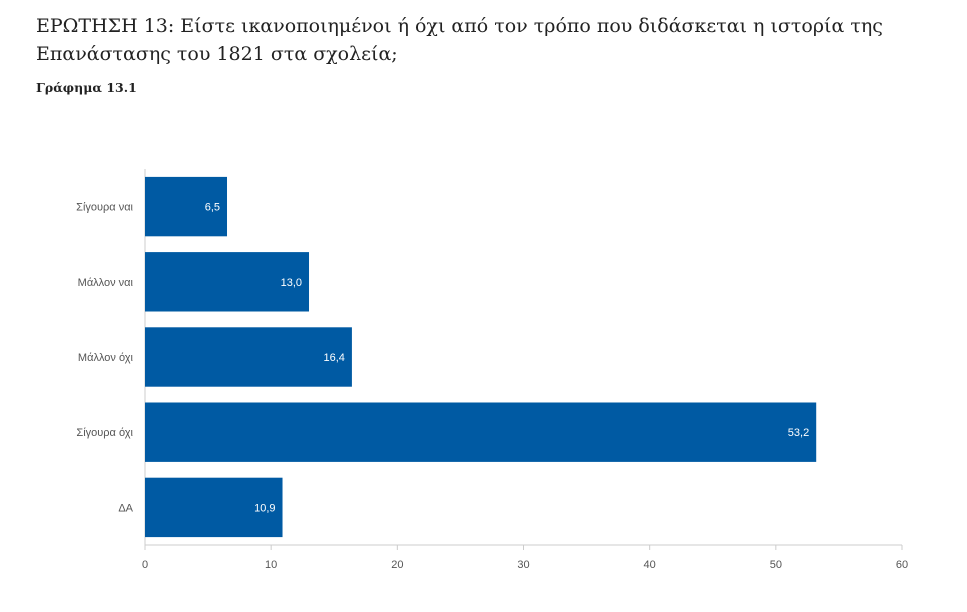  Describe the element at coordinates (106, 358) in the screenshot. I see `category-label: Μάλλον όχι` at that location.